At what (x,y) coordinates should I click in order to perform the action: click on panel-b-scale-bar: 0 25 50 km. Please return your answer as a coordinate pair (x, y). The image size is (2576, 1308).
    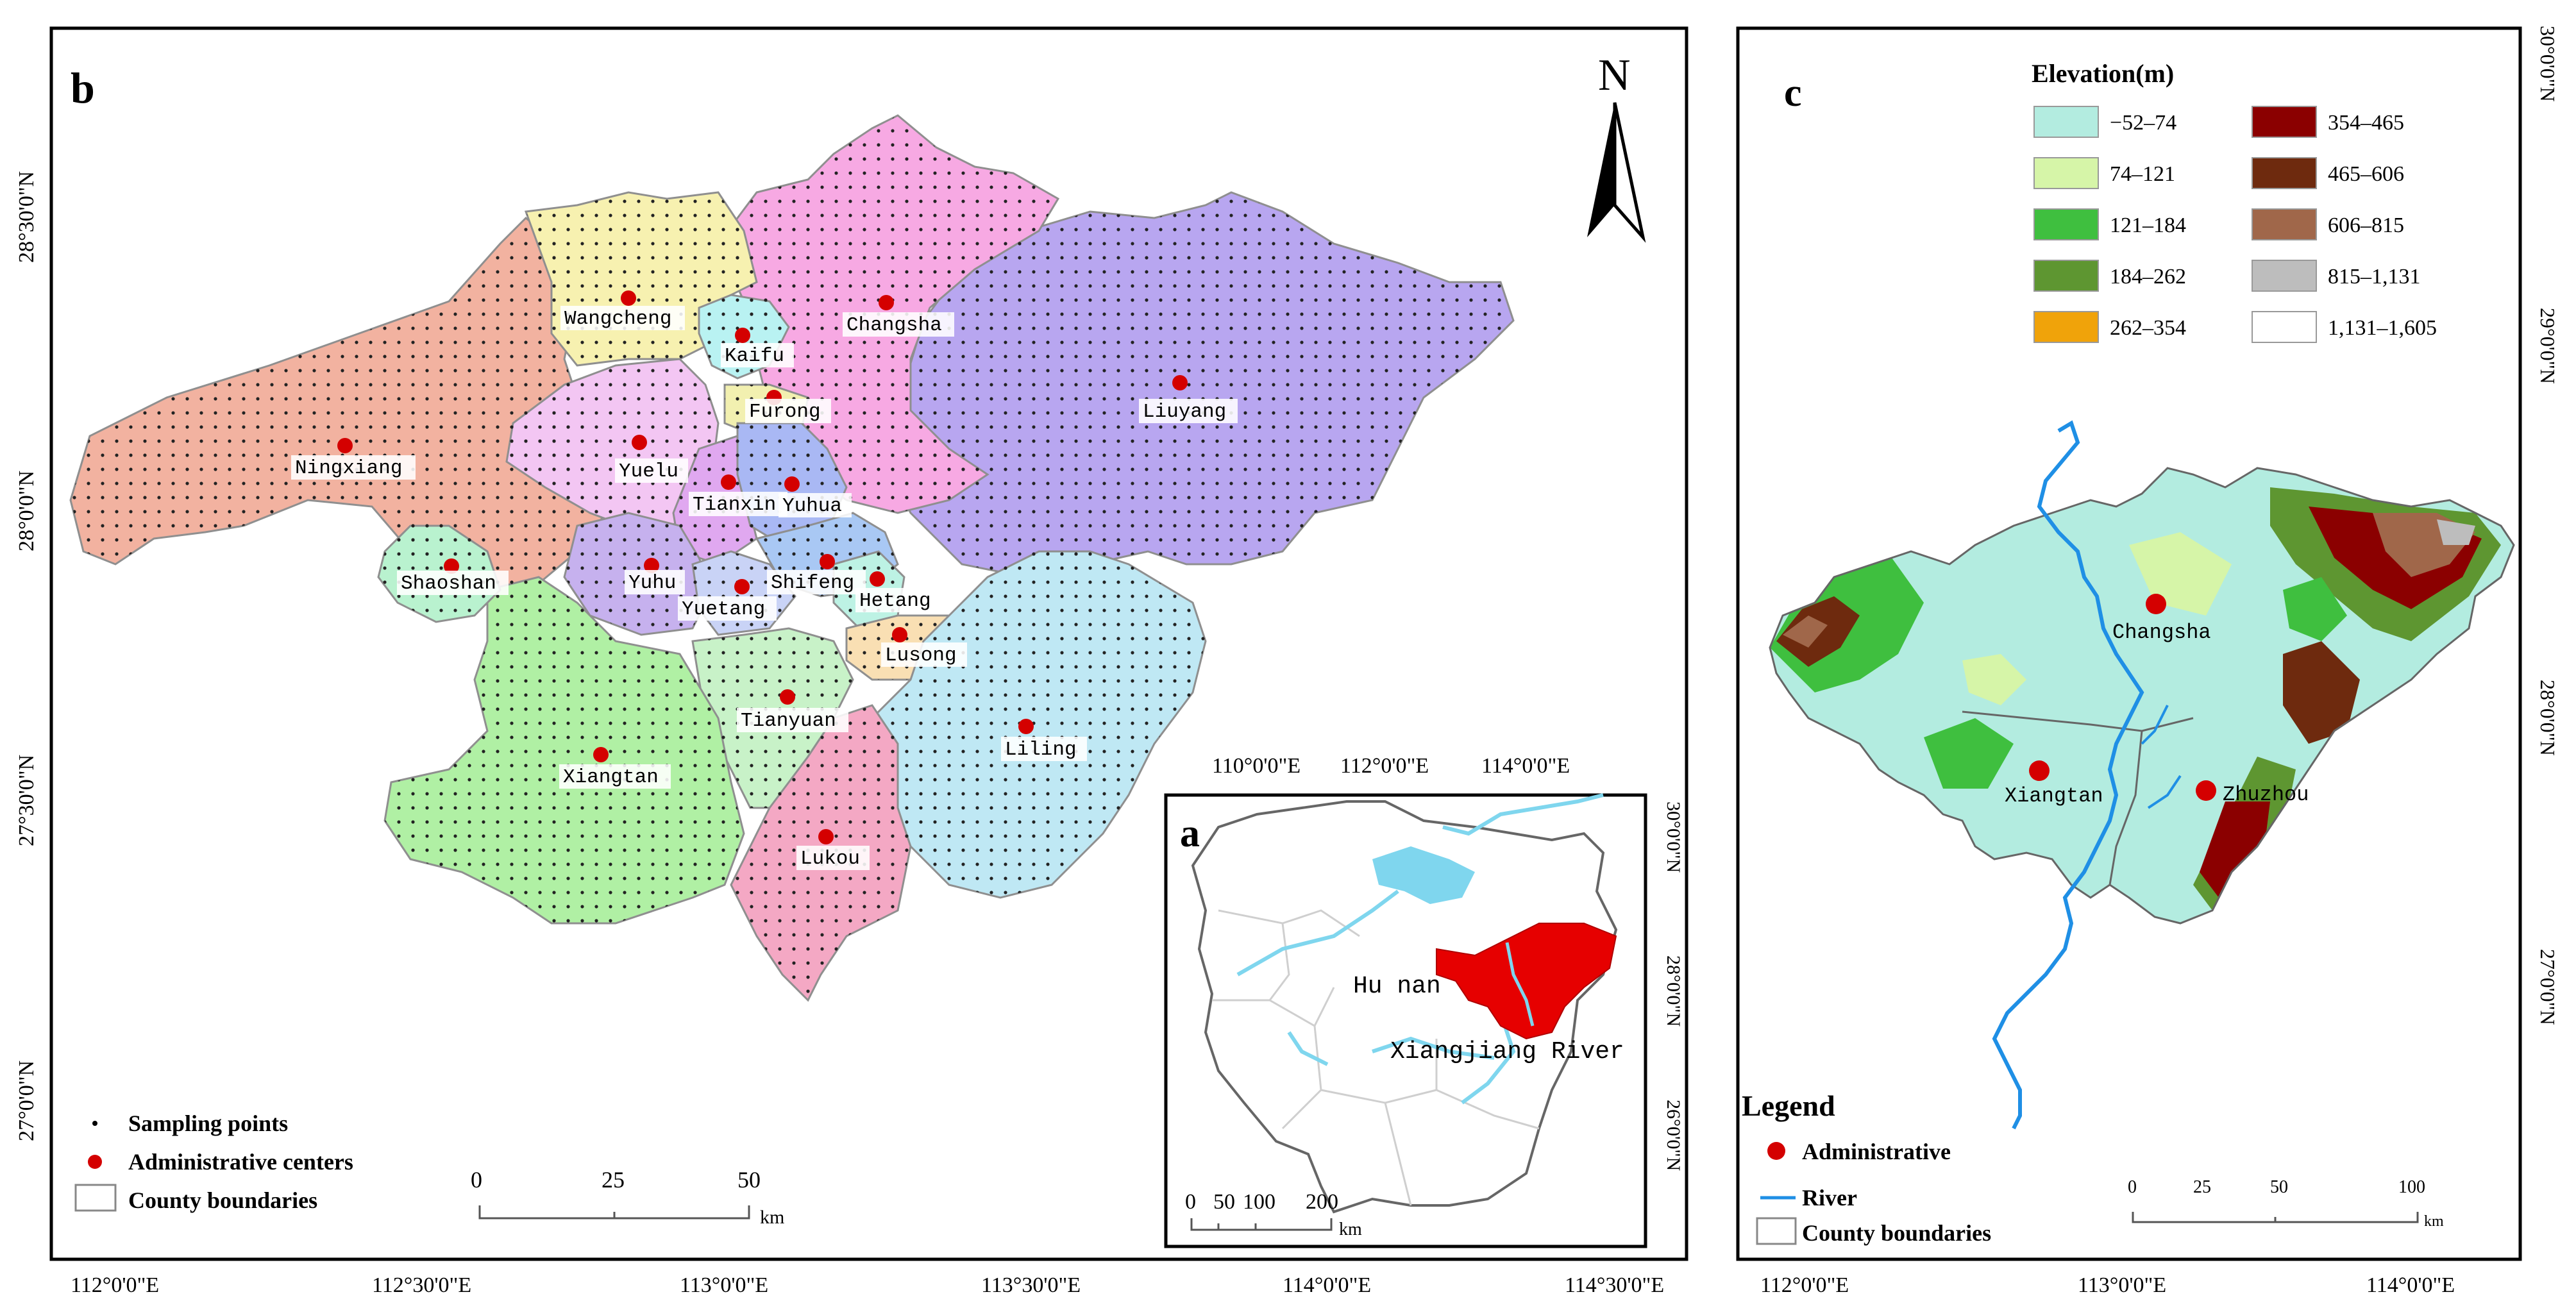
    Looking at the image, I should click on (627, 1197).